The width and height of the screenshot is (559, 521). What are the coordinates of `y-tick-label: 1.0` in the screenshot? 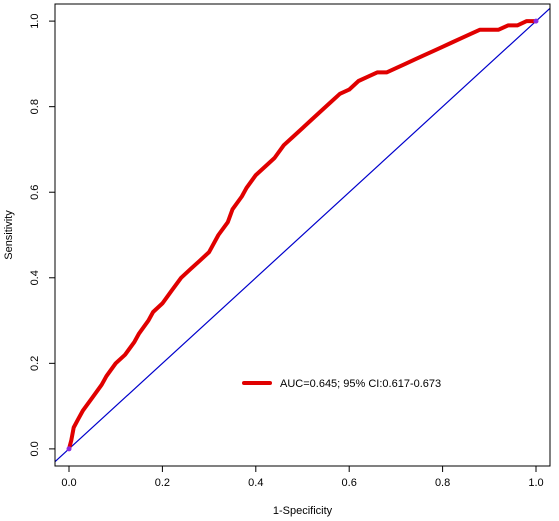 It's located at (35, 20).